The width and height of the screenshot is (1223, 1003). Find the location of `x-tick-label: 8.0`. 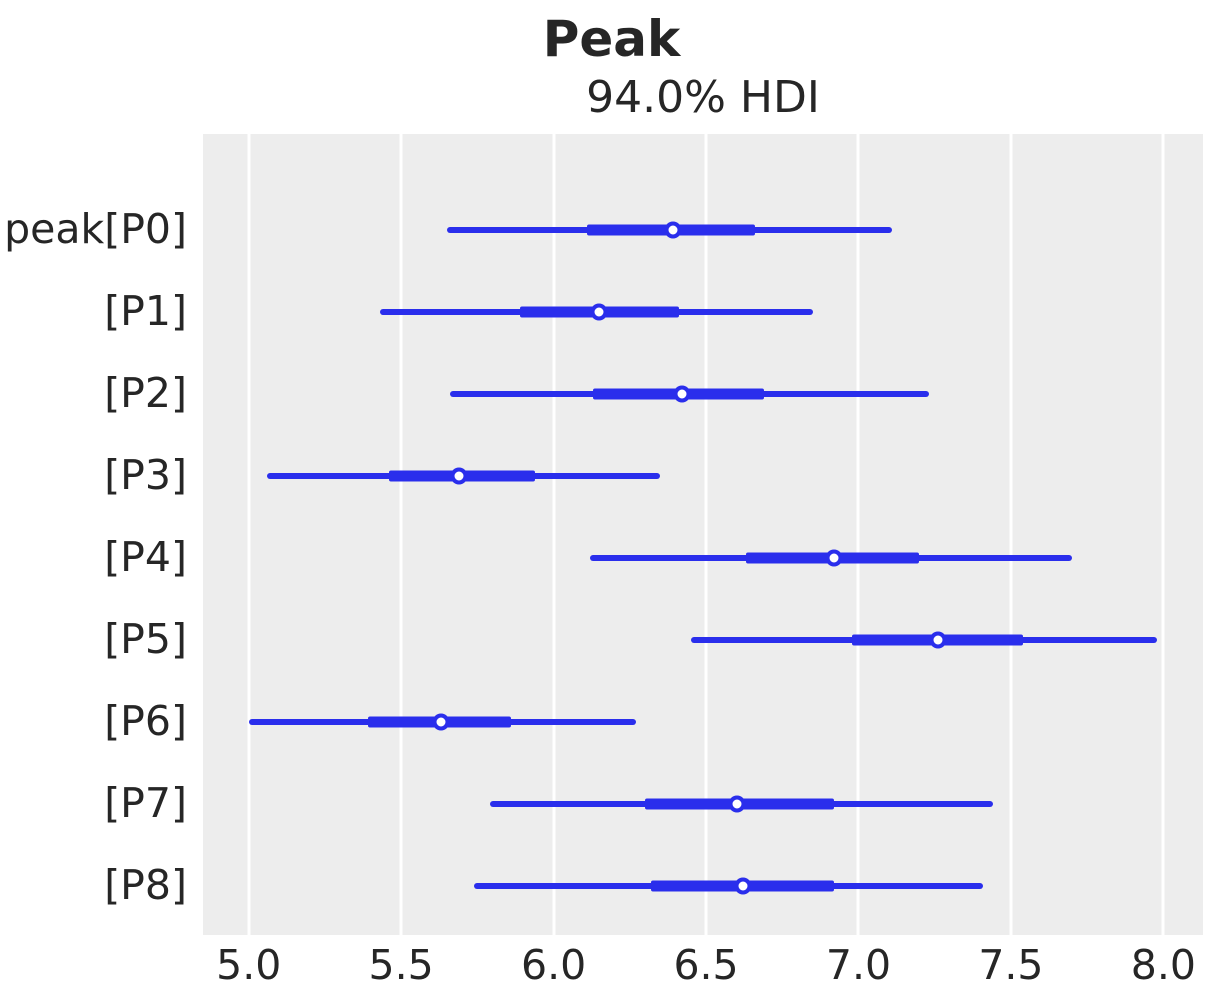

x-tick-label: 8.0 is located at coordinates (1163, 965).